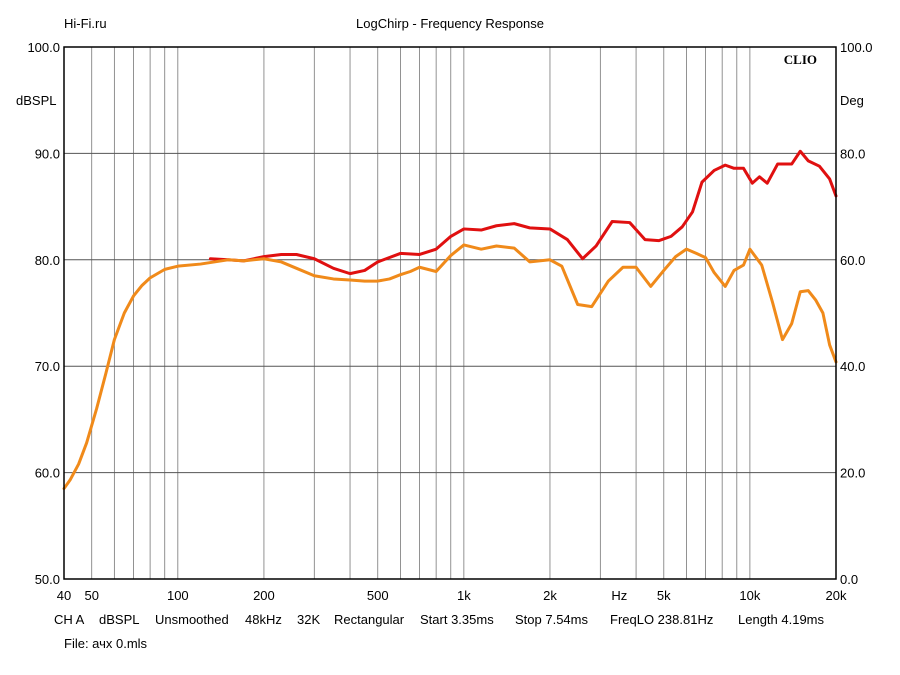 This screenshot has width=900, height=675. I want to click on x-tick-label: 10k, so click(749, 595).